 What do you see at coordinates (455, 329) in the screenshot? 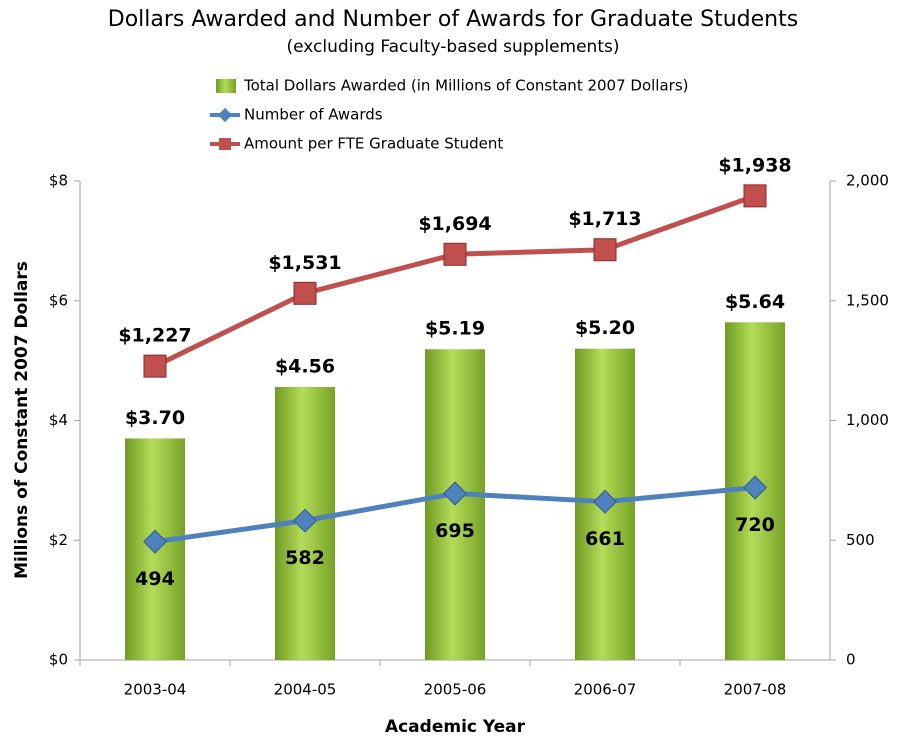
I see `bar-value-label: $5.19` at bounding box center [455, 329].